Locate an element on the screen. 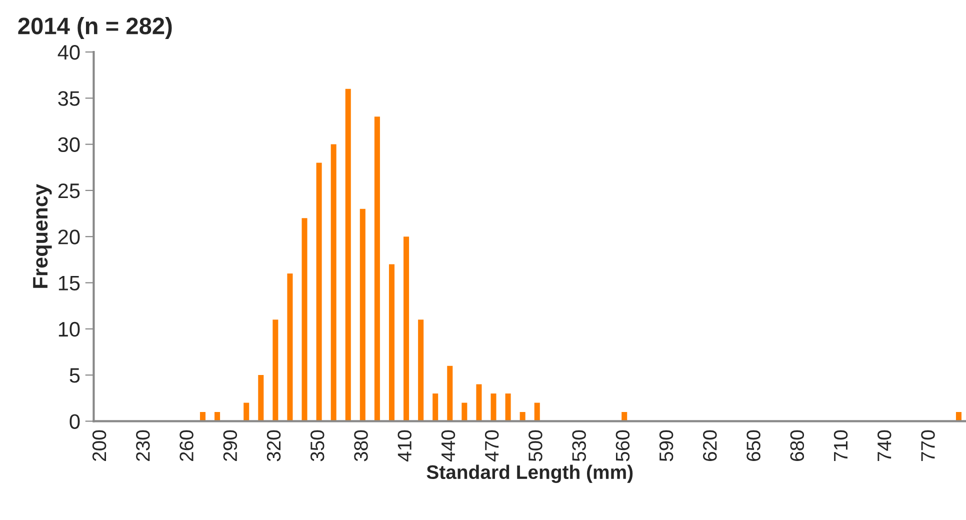 The width and height of the screenshot is (966, 520). x-tick-label: 710 is located at coordinates (841, 445).